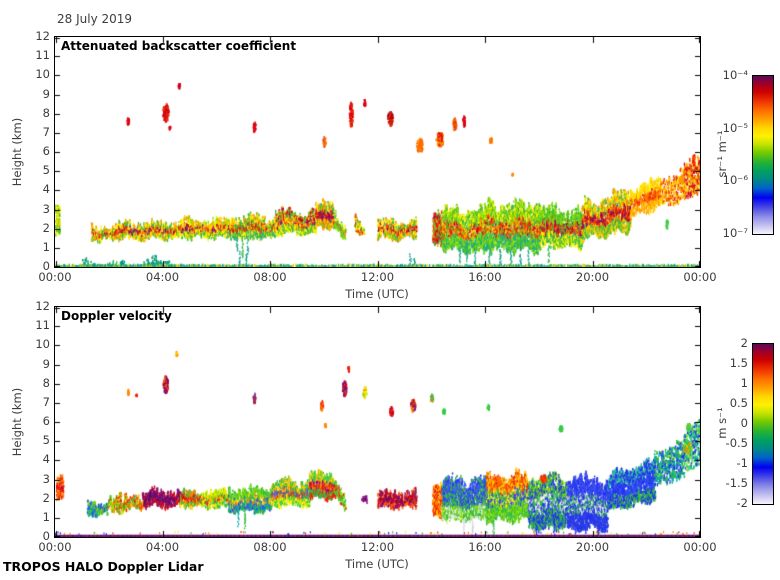  I want to click on doppler-x-axis-label: Time (UTC), so click(377, 564).